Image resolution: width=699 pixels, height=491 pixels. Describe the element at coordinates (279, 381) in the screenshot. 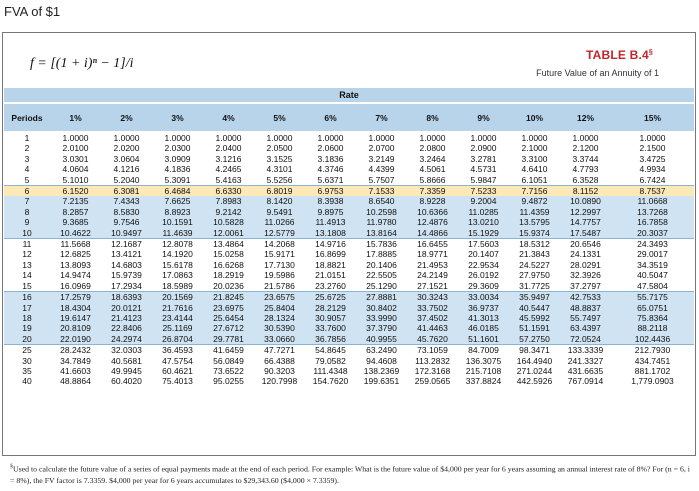

I see `factor-cell: 120.7998` at that location.